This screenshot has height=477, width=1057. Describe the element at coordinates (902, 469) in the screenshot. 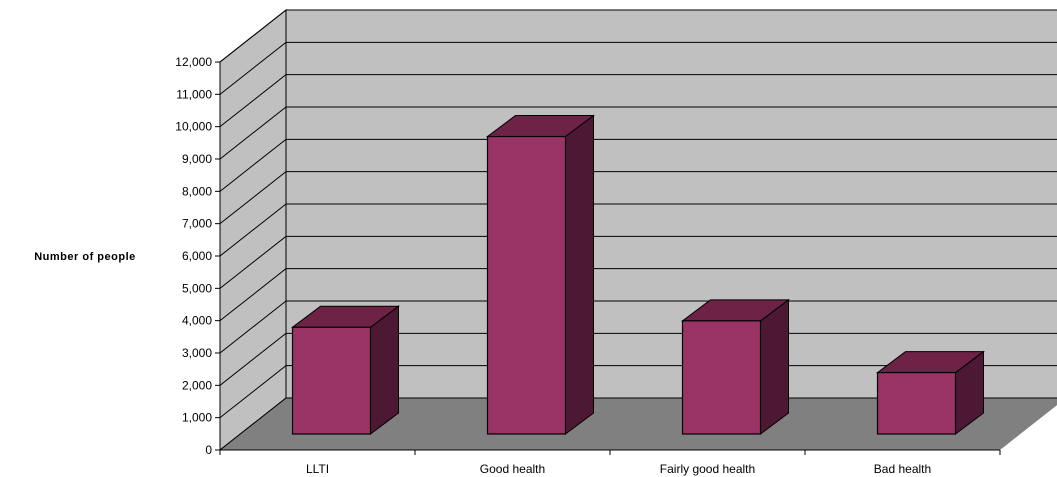

I see `x-tick-label: Bad health` at that location.